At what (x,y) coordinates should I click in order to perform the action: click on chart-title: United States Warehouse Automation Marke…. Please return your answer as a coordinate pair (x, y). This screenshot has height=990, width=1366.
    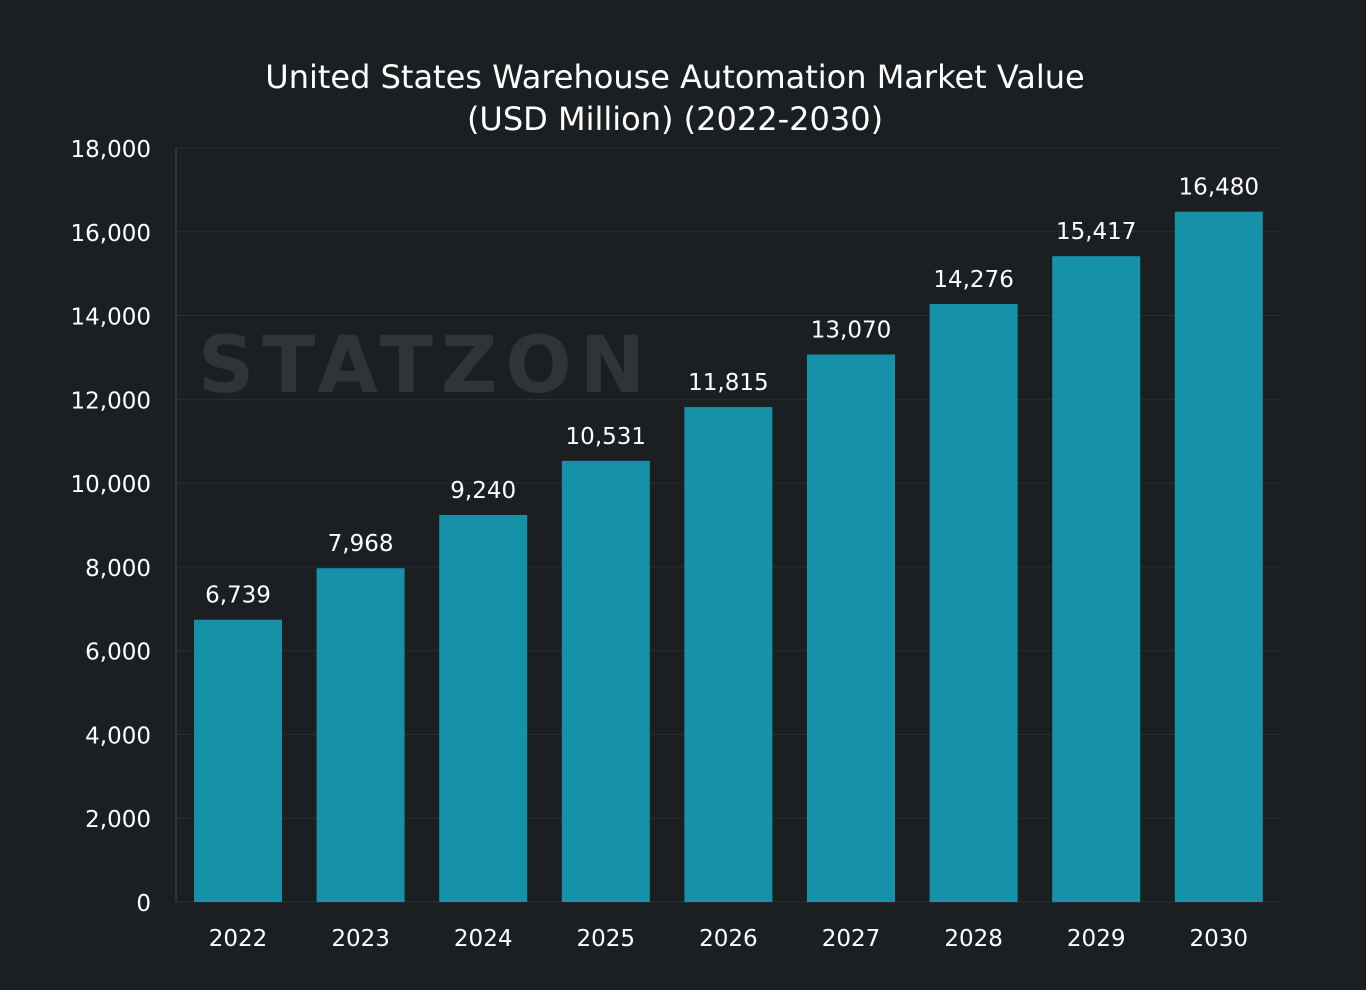
    Looking at the image, I should click on (675, 98).